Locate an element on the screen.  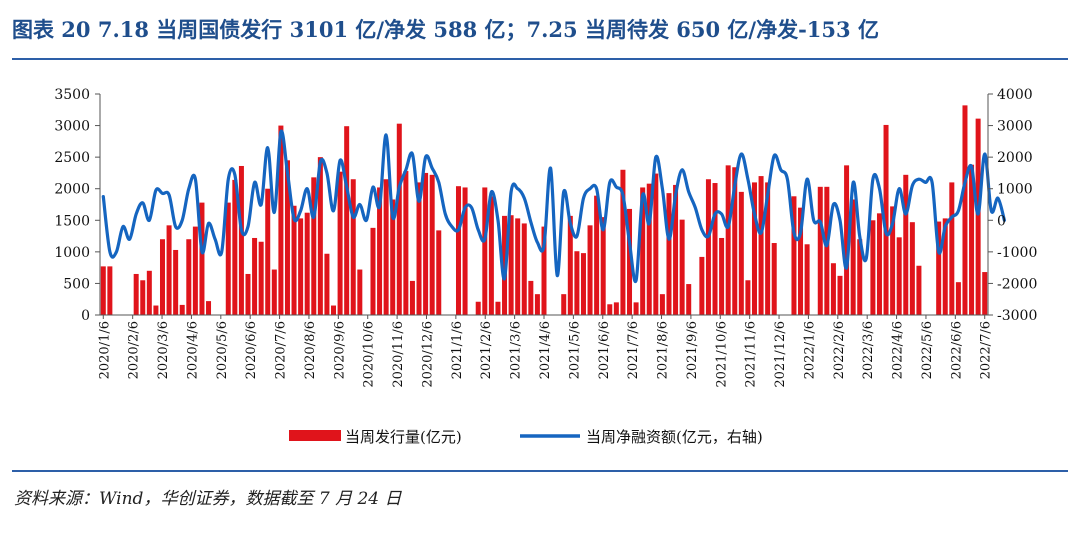
x-tick-label: 2020/4/6 is located at coordinates (192, 350).